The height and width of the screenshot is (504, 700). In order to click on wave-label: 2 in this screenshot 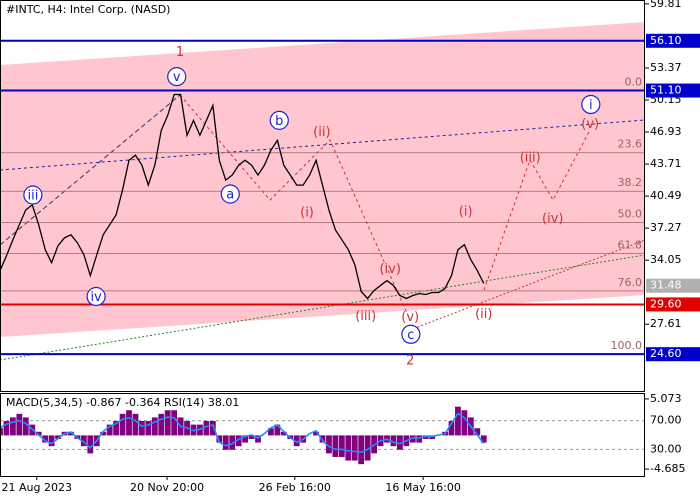, I will do `click(410, 361)`.